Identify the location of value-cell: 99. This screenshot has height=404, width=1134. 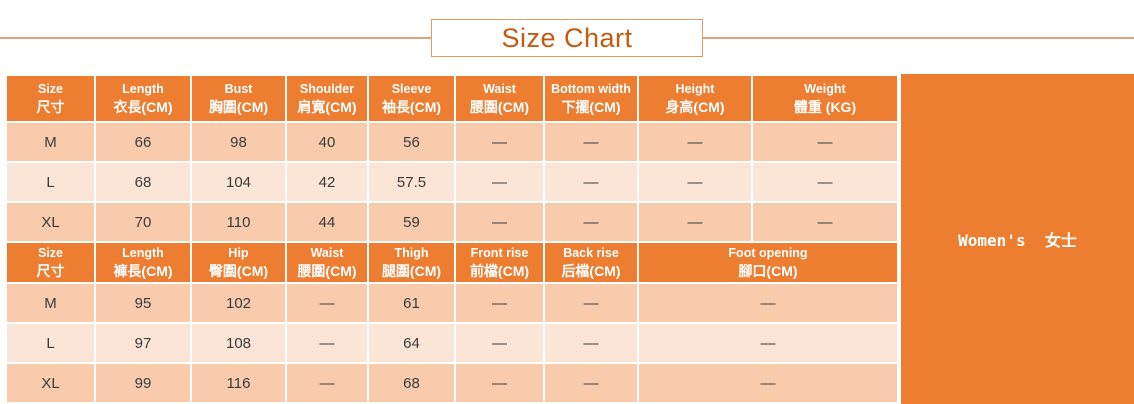
(143, 383).